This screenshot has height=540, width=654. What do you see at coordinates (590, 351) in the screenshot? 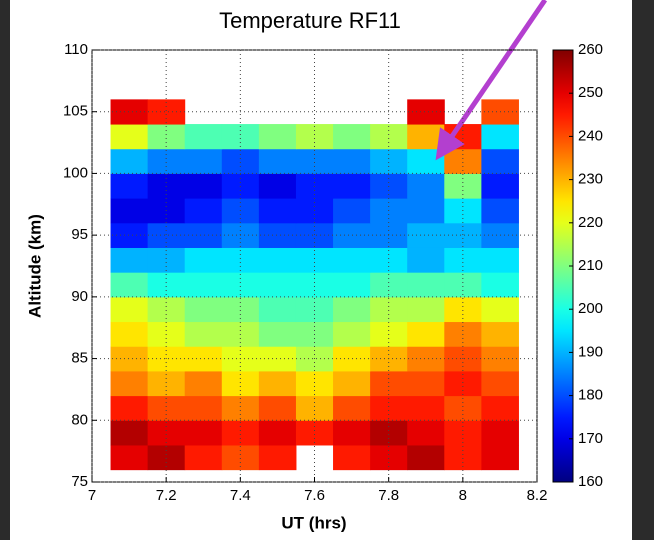
I see `colorbar-tick-label: 190` at bounding box center [590, 351].